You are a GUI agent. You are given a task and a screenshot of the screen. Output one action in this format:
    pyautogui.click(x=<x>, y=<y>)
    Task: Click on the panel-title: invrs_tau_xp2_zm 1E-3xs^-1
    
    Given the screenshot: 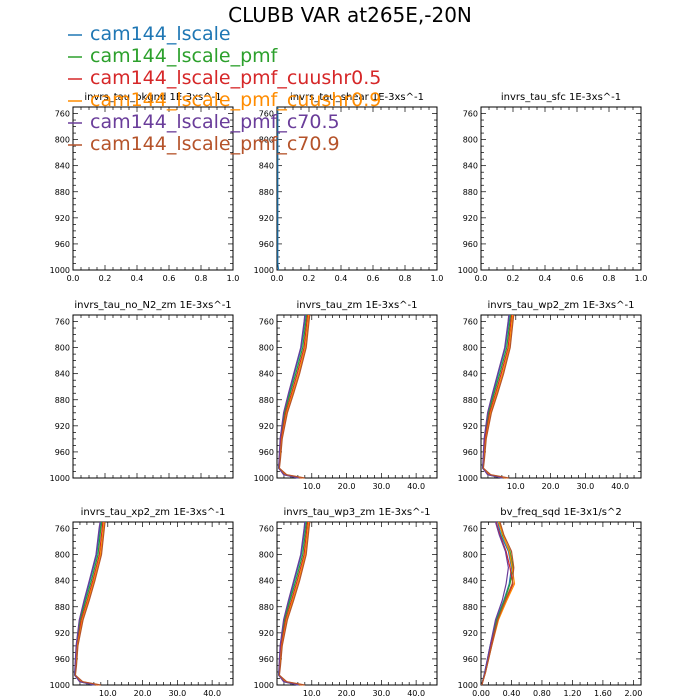 What is the action you would take?
    pyautogui.click(x=153, y=512)
    